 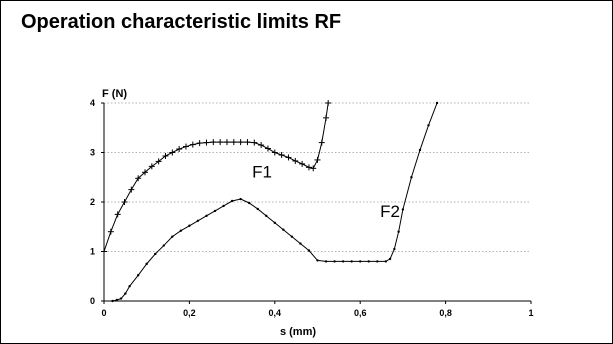 What do you see at coordinates (390, 211) in the screenshot?
I see `curve-label-f2: F2` at bounding box center [390, 211].